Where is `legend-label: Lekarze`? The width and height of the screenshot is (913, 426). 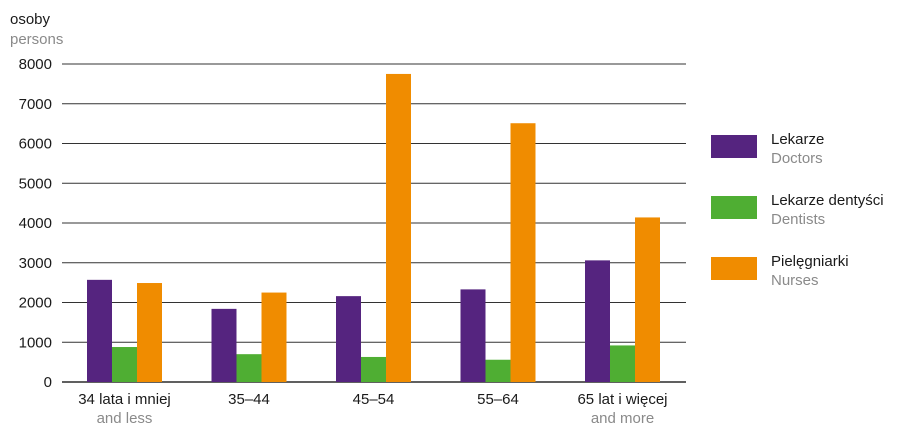 legend-label: Lekarze is located at coordinates (797, 139).